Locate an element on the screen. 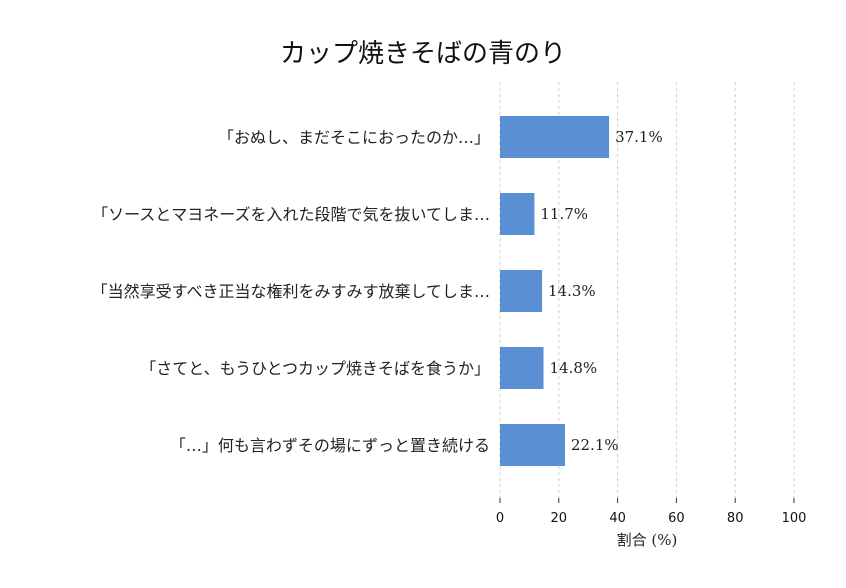  value-label: 11.7% is located at coordinates (564, 214).